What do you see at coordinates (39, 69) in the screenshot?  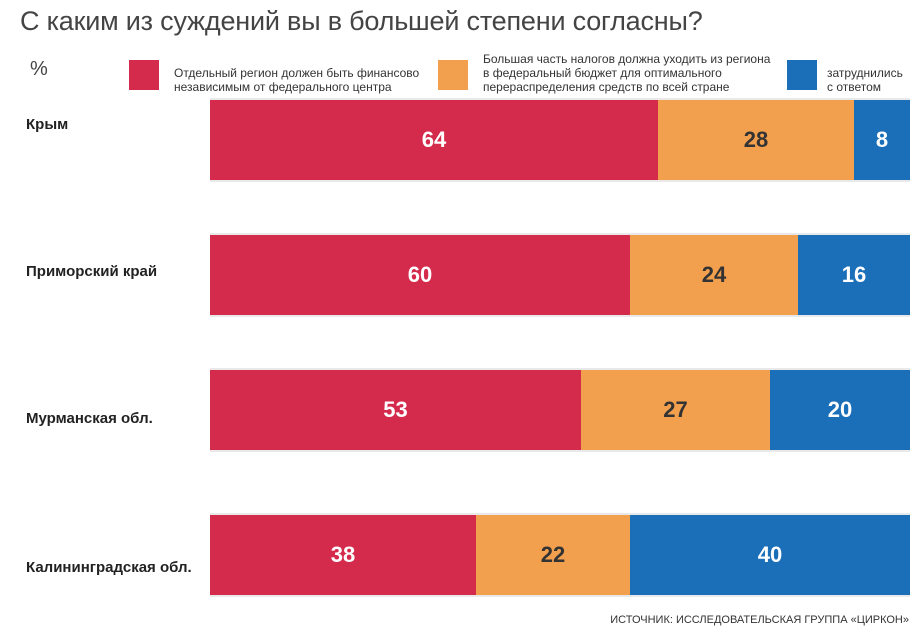 I see `unit-label: %` at bounding box center [39, 69].